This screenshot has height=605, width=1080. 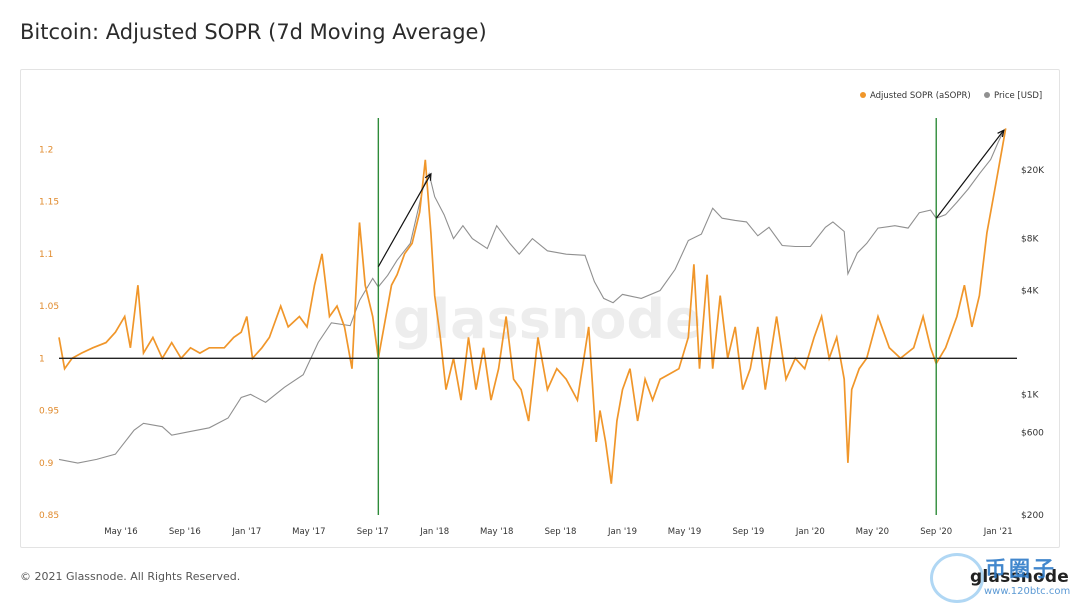 I want to click on x-tick-label: Sep '18, so click(x=561, y=532).